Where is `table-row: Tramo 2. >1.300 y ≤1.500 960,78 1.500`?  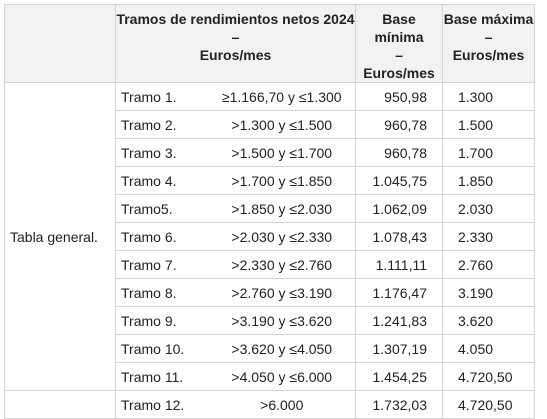
table-row: Tramo 2. >1.300 y ≤1.500 960,78 1.500 is located at coordinates (270, 124).